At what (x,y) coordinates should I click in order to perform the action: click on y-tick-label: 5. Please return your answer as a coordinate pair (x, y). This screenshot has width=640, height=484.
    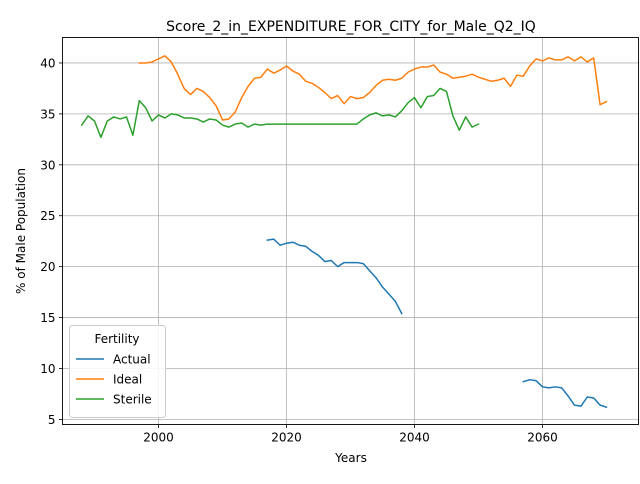
    Looking at the image, I should click on (52, 420).